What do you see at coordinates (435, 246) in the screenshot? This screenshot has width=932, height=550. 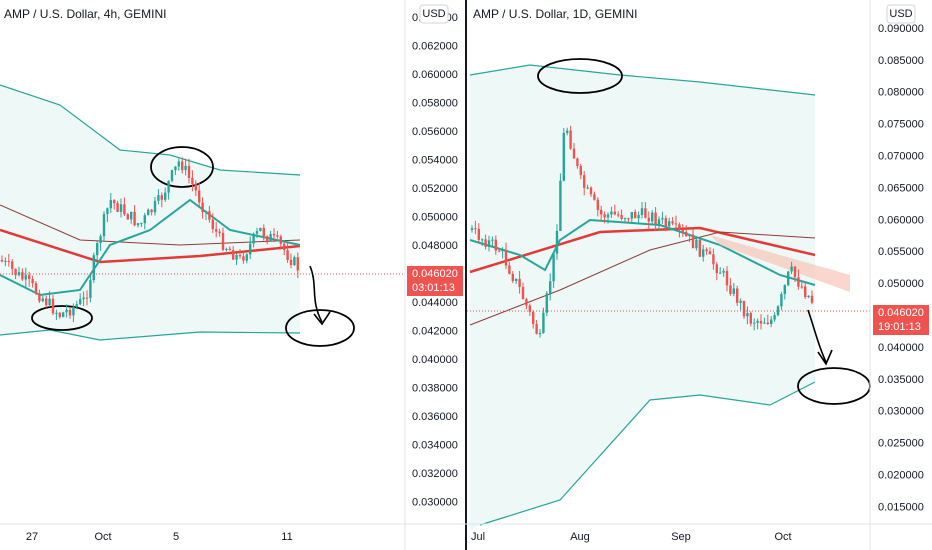 I see `y-axis-label: 0.048000` at bounding box center [435, 246].